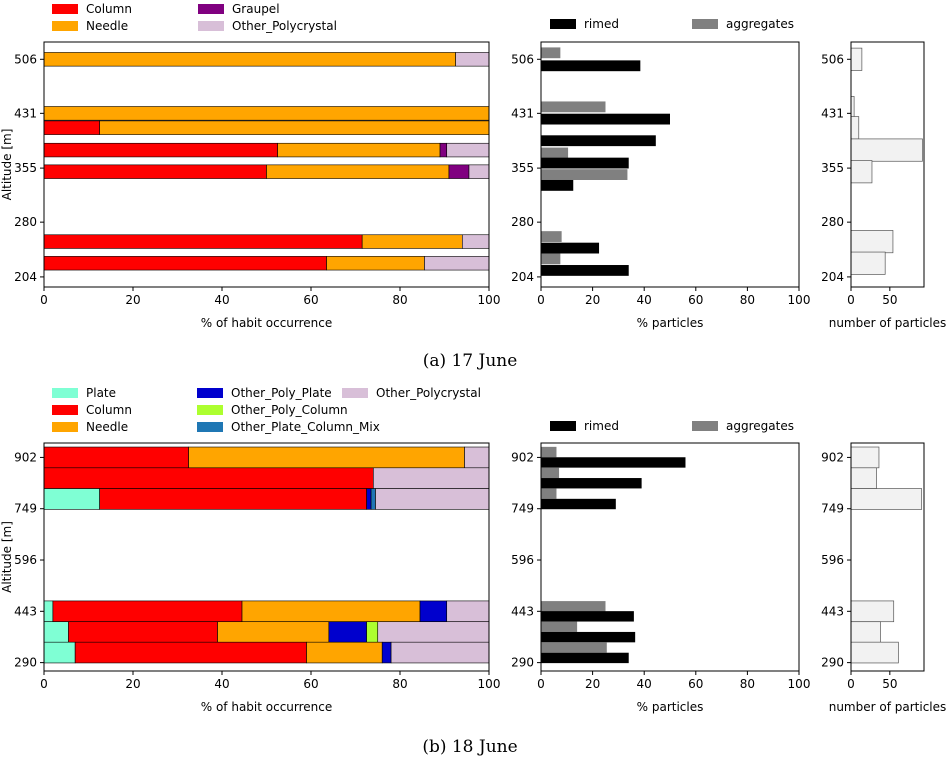 The image size is (946, 757). What do you see at coordinates (522, 222) in the screenshot?
I see `y-tick-label: 280` at bounding box center [522, 222].